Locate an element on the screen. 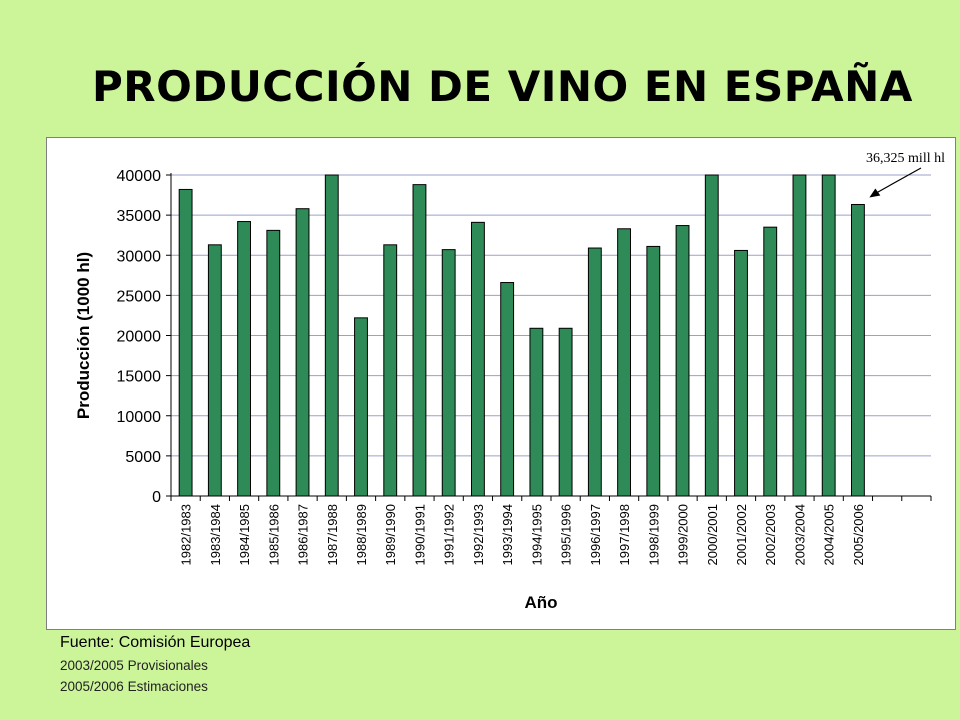 This screenshot has height=720, width=960. source-note: Fuente: Comisión Europea is located at coordinates (155, 642).